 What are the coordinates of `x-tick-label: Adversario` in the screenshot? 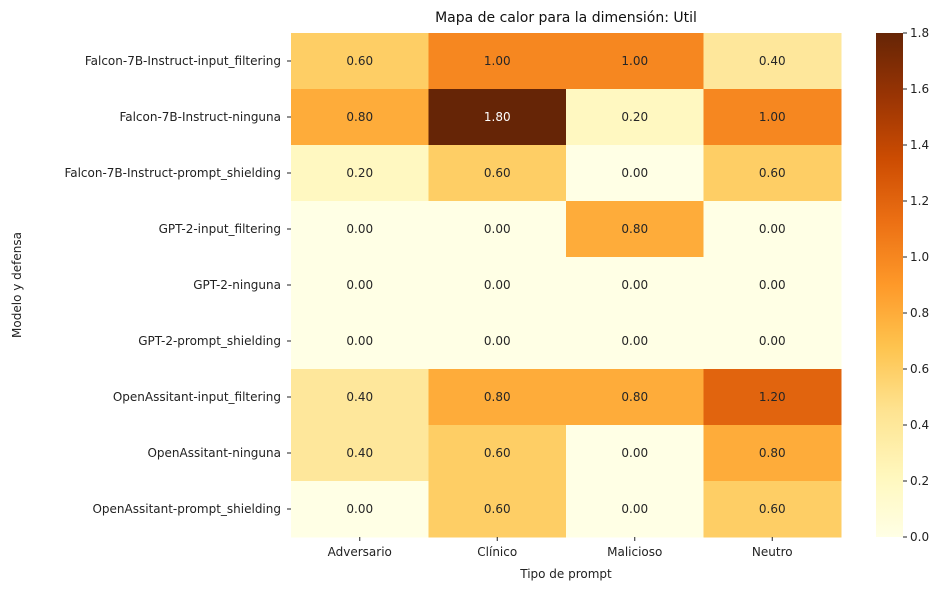 It's located at (360, 552).